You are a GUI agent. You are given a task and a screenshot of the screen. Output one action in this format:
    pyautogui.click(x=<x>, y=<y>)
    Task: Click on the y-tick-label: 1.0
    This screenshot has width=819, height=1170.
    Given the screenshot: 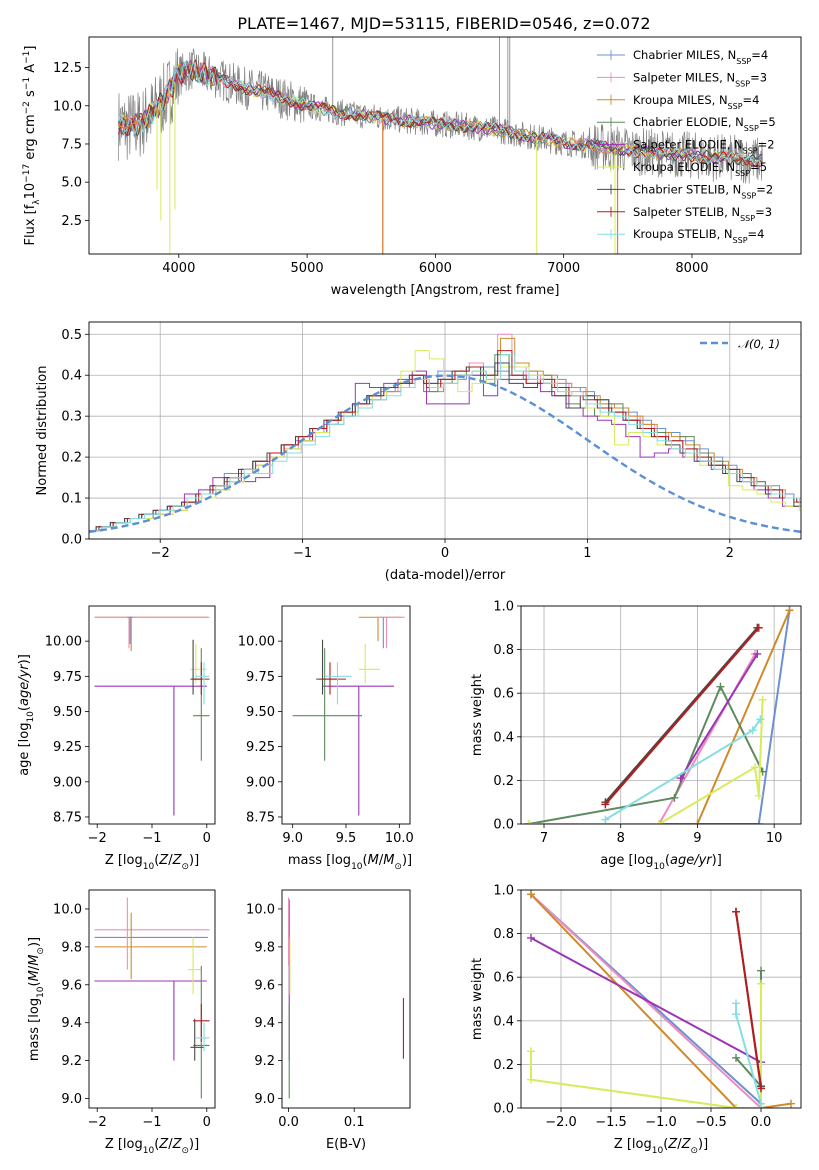 What is the action you would take?
    pyautogui.click(x=503, y=607)
    